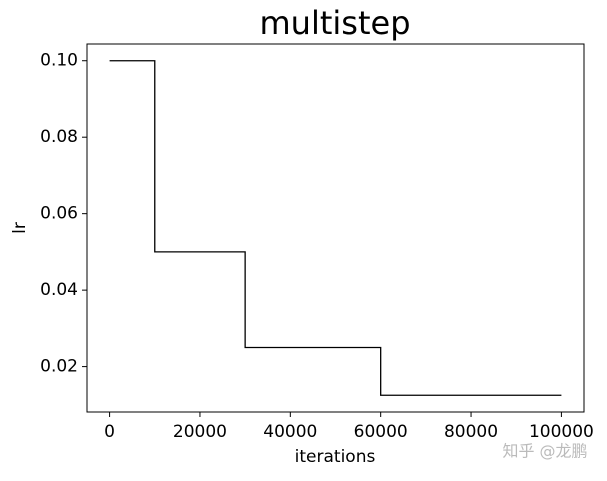 The width and height of the screenshot is (607, 481). Describe the element at coordinates (59, 61) in the screenshot. I see `y-tick-label: 0.10` at that location.